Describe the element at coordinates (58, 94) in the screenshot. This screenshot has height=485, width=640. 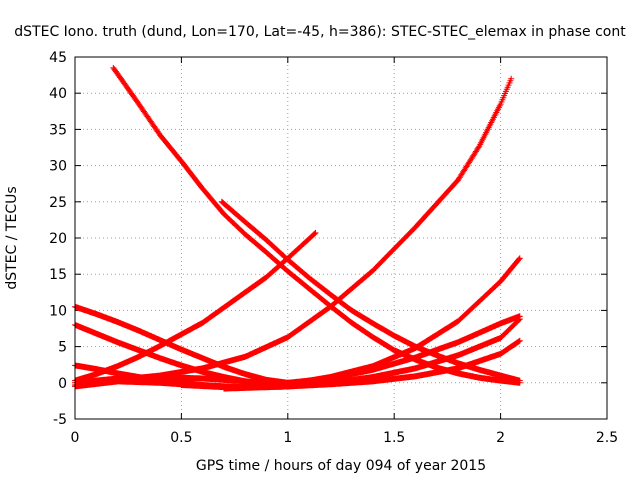
I see `y-tick-label: 40` at that location.